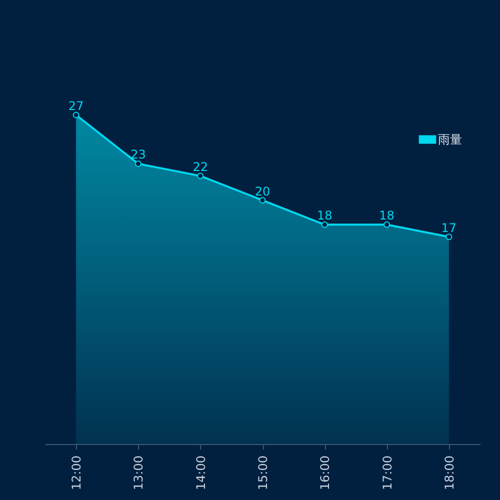 This screenshot has width=500, height=500. I want to click on x-tick-label: 15:00, so click(263, 473).